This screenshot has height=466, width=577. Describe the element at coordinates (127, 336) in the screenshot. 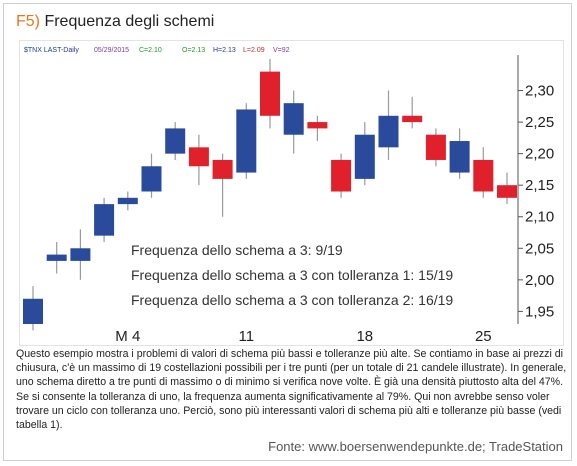

I see `x-tick-label: M 4` at that location.